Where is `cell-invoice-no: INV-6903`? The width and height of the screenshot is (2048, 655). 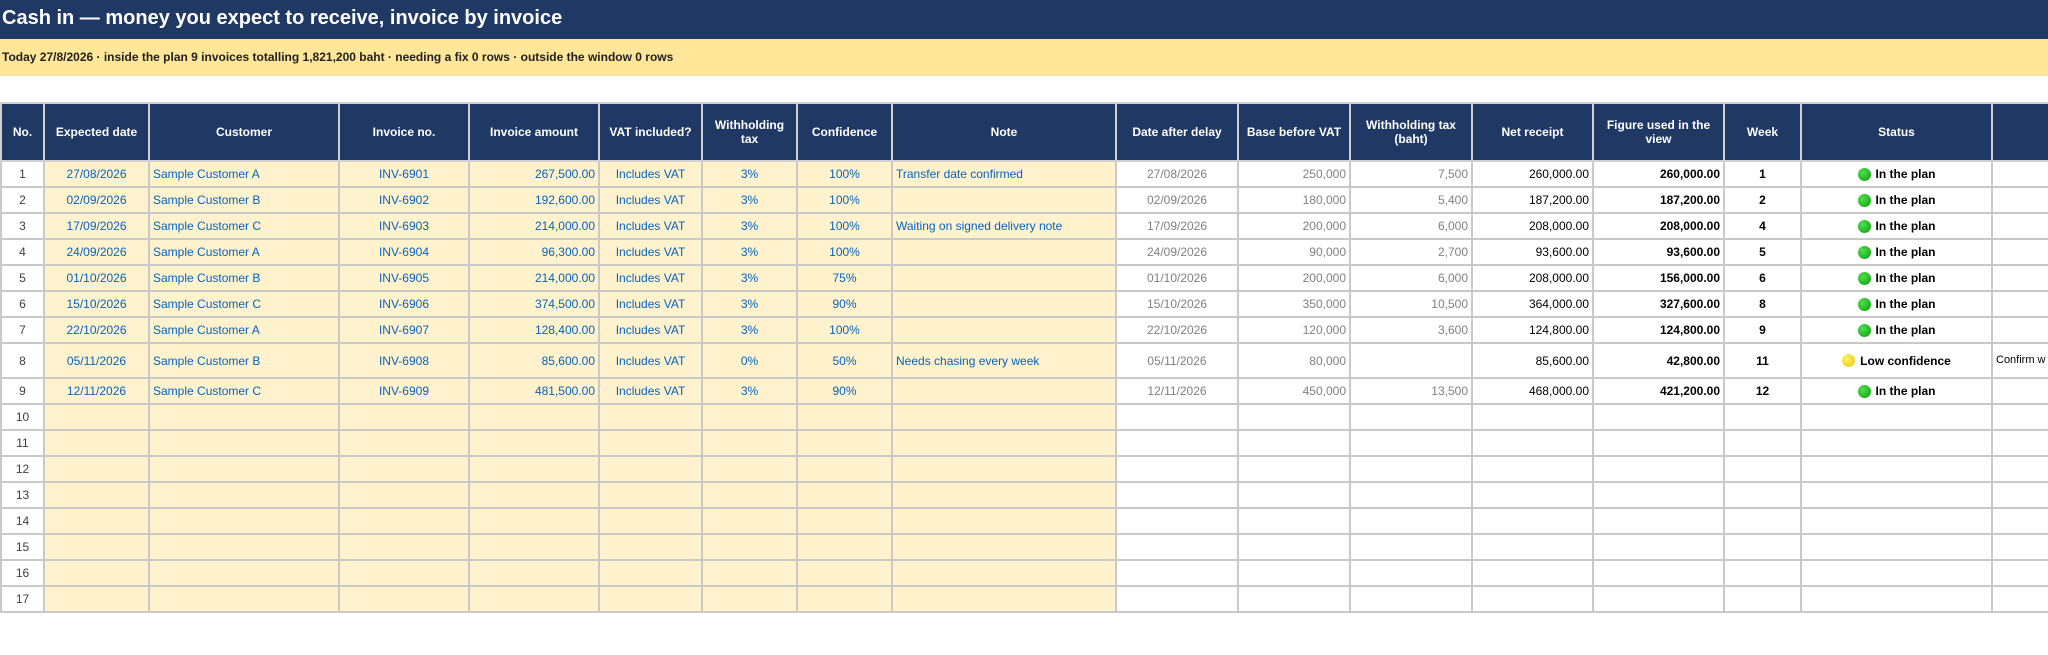 cell-invoice-no: INV-6903 is located at coordinates (404, 226).